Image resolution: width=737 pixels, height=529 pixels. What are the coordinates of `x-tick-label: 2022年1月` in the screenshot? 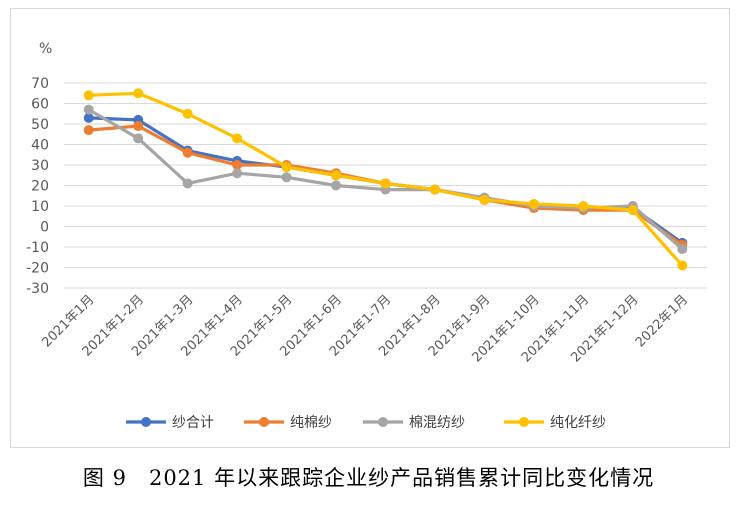 It's located at (662, 321).